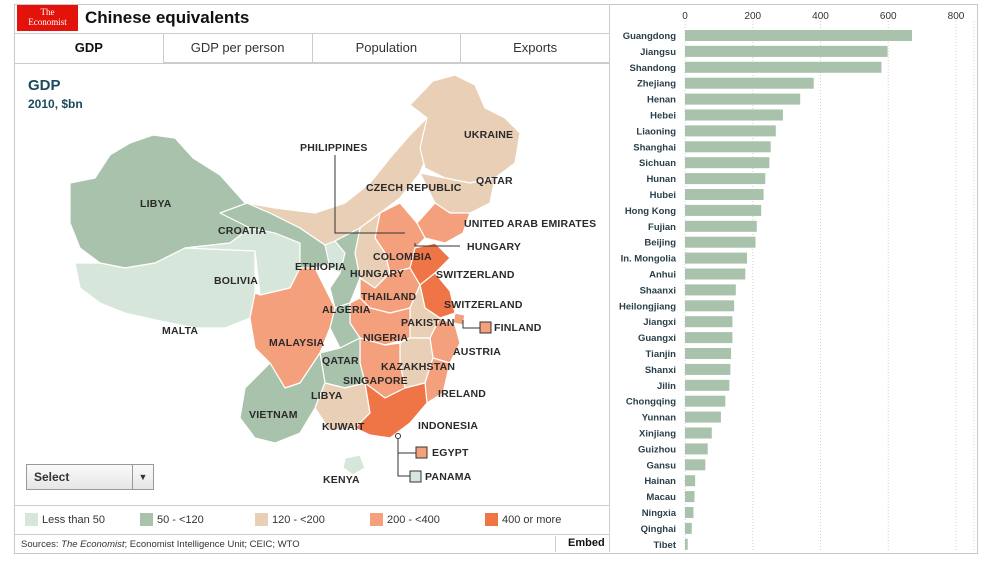  What do you see at coordinates (657, 434) in the screenshot?
I see `category-label: Xinjiang` at bounding box center [657, 434].